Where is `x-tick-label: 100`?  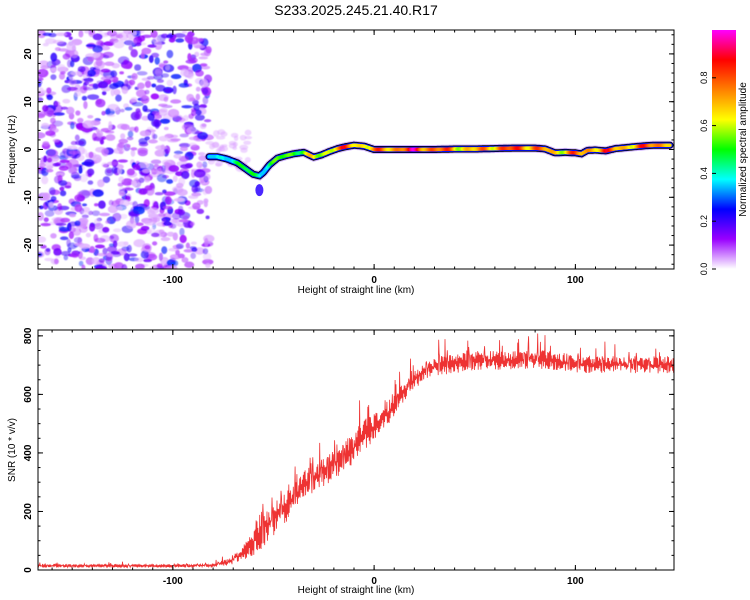 x-tick-label: 100 is located at coordinates (575, 581).